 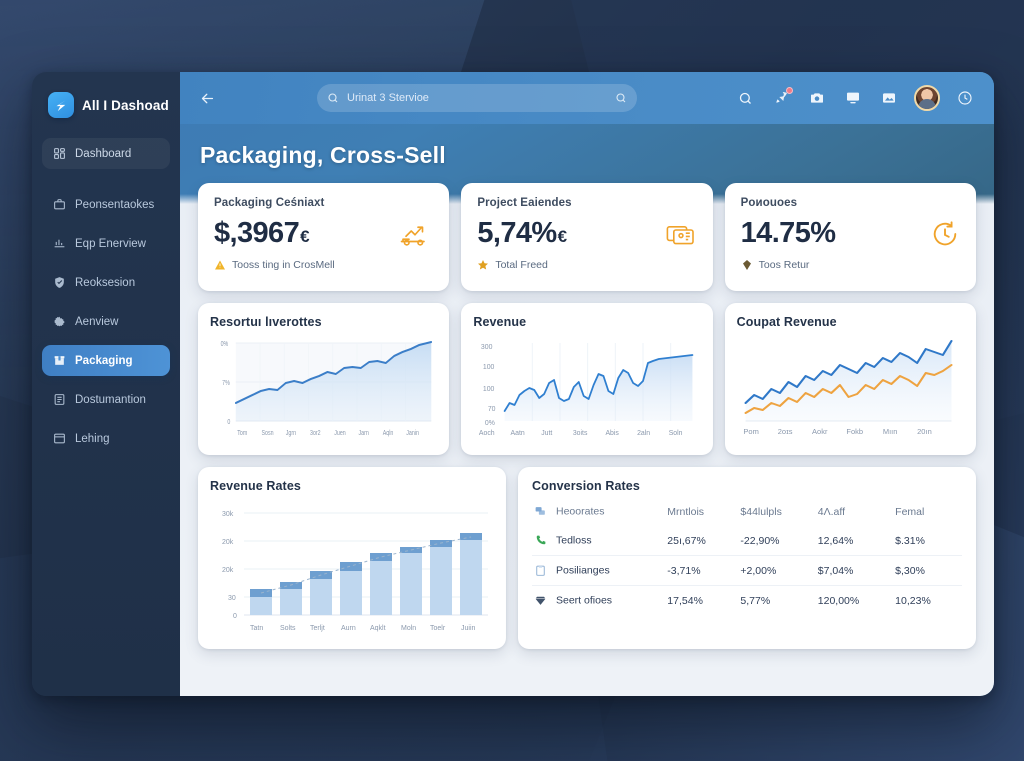 I want to click on table-cell-value: $7,04%, so click(x=835, y=570).